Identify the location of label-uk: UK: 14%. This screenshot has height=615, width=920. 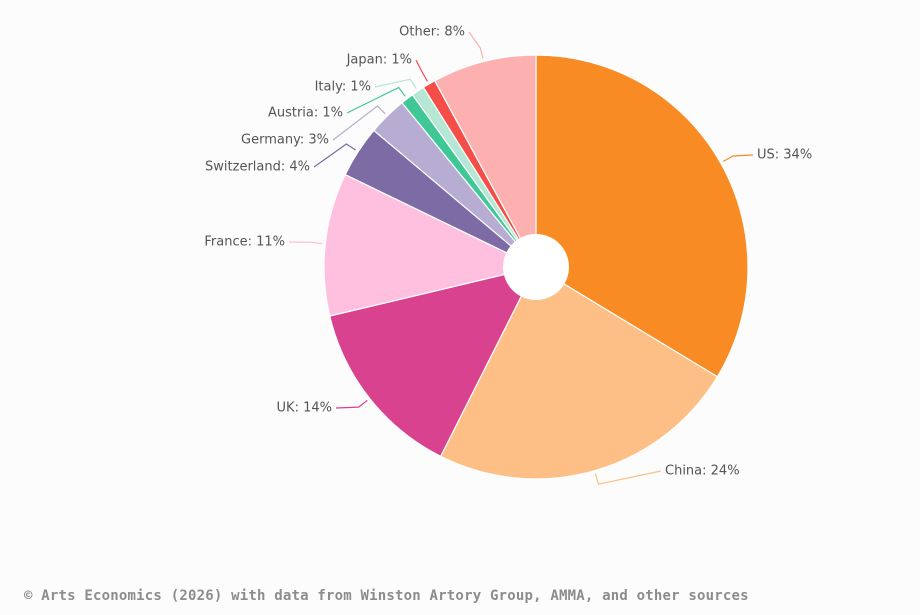
(304, 408).